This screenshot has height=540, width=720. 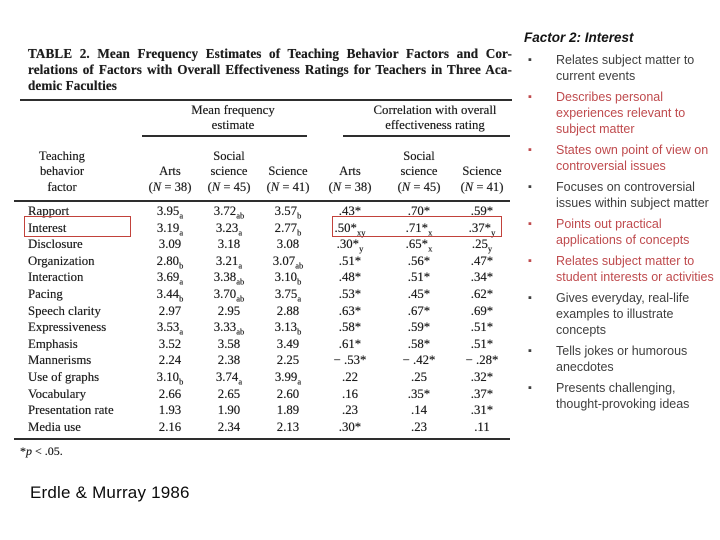 What do you see at coordinates (419, 293) in the screenshot?
I see `data-cell: .45*` at bounding box center [419, 293].